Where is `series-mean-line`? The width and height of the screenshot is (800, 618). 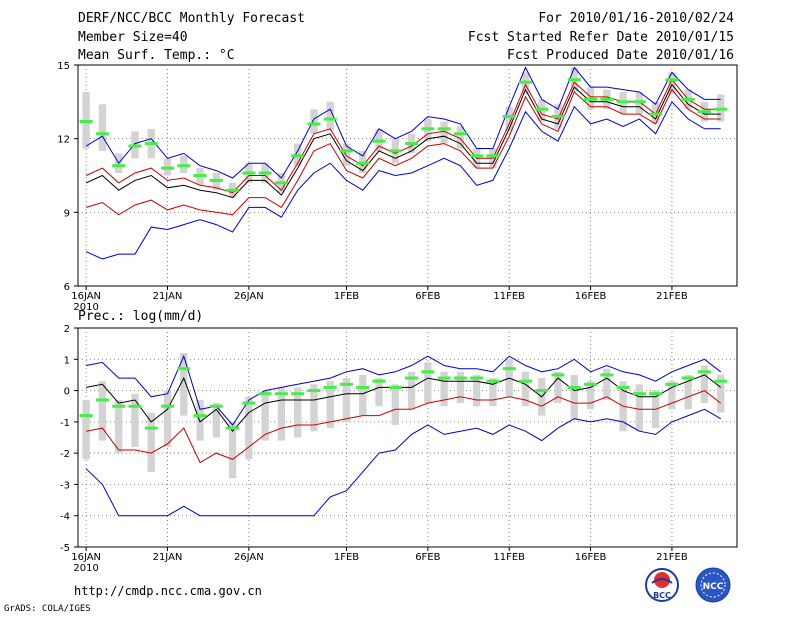 series-mean-line is located at coordinates (404, 403).